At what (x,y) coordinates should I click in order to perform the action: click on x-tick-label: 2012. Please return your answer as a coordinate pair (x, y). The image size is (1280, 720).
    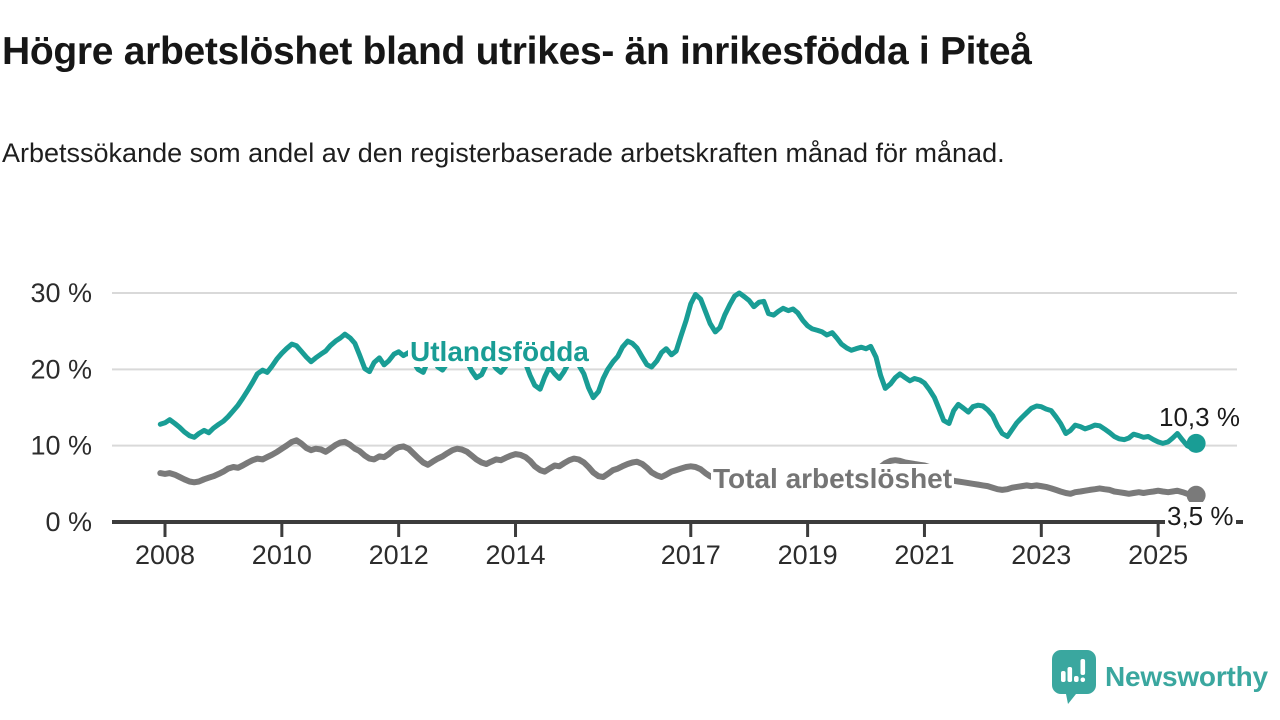
    Looking at the image, I should click on (399, 555).